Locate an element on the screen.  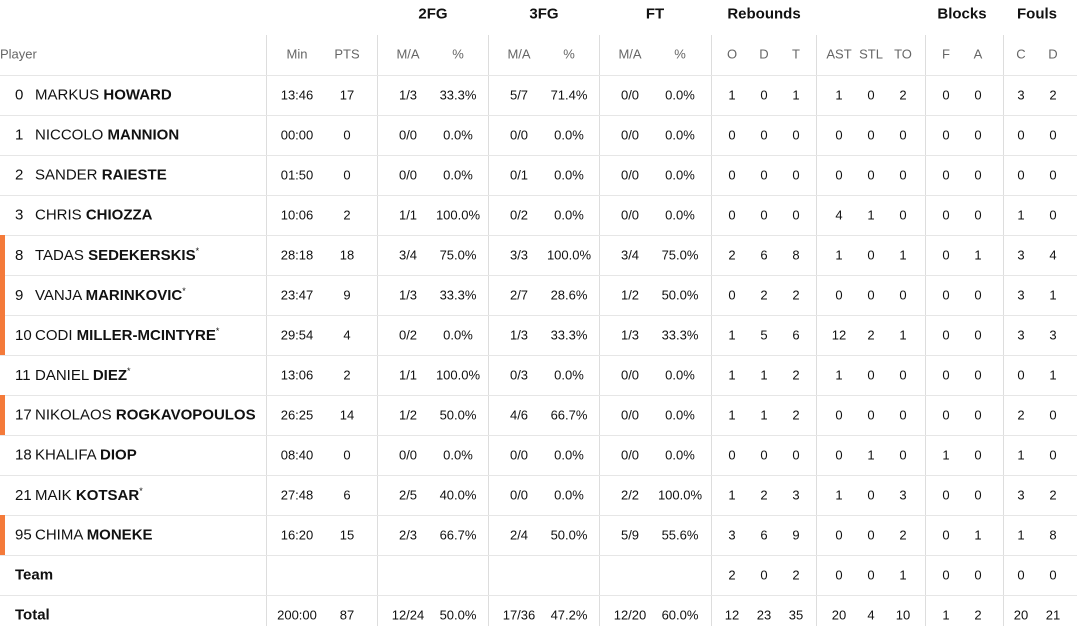
player-number: 21 is located at coordinates (23, 495).